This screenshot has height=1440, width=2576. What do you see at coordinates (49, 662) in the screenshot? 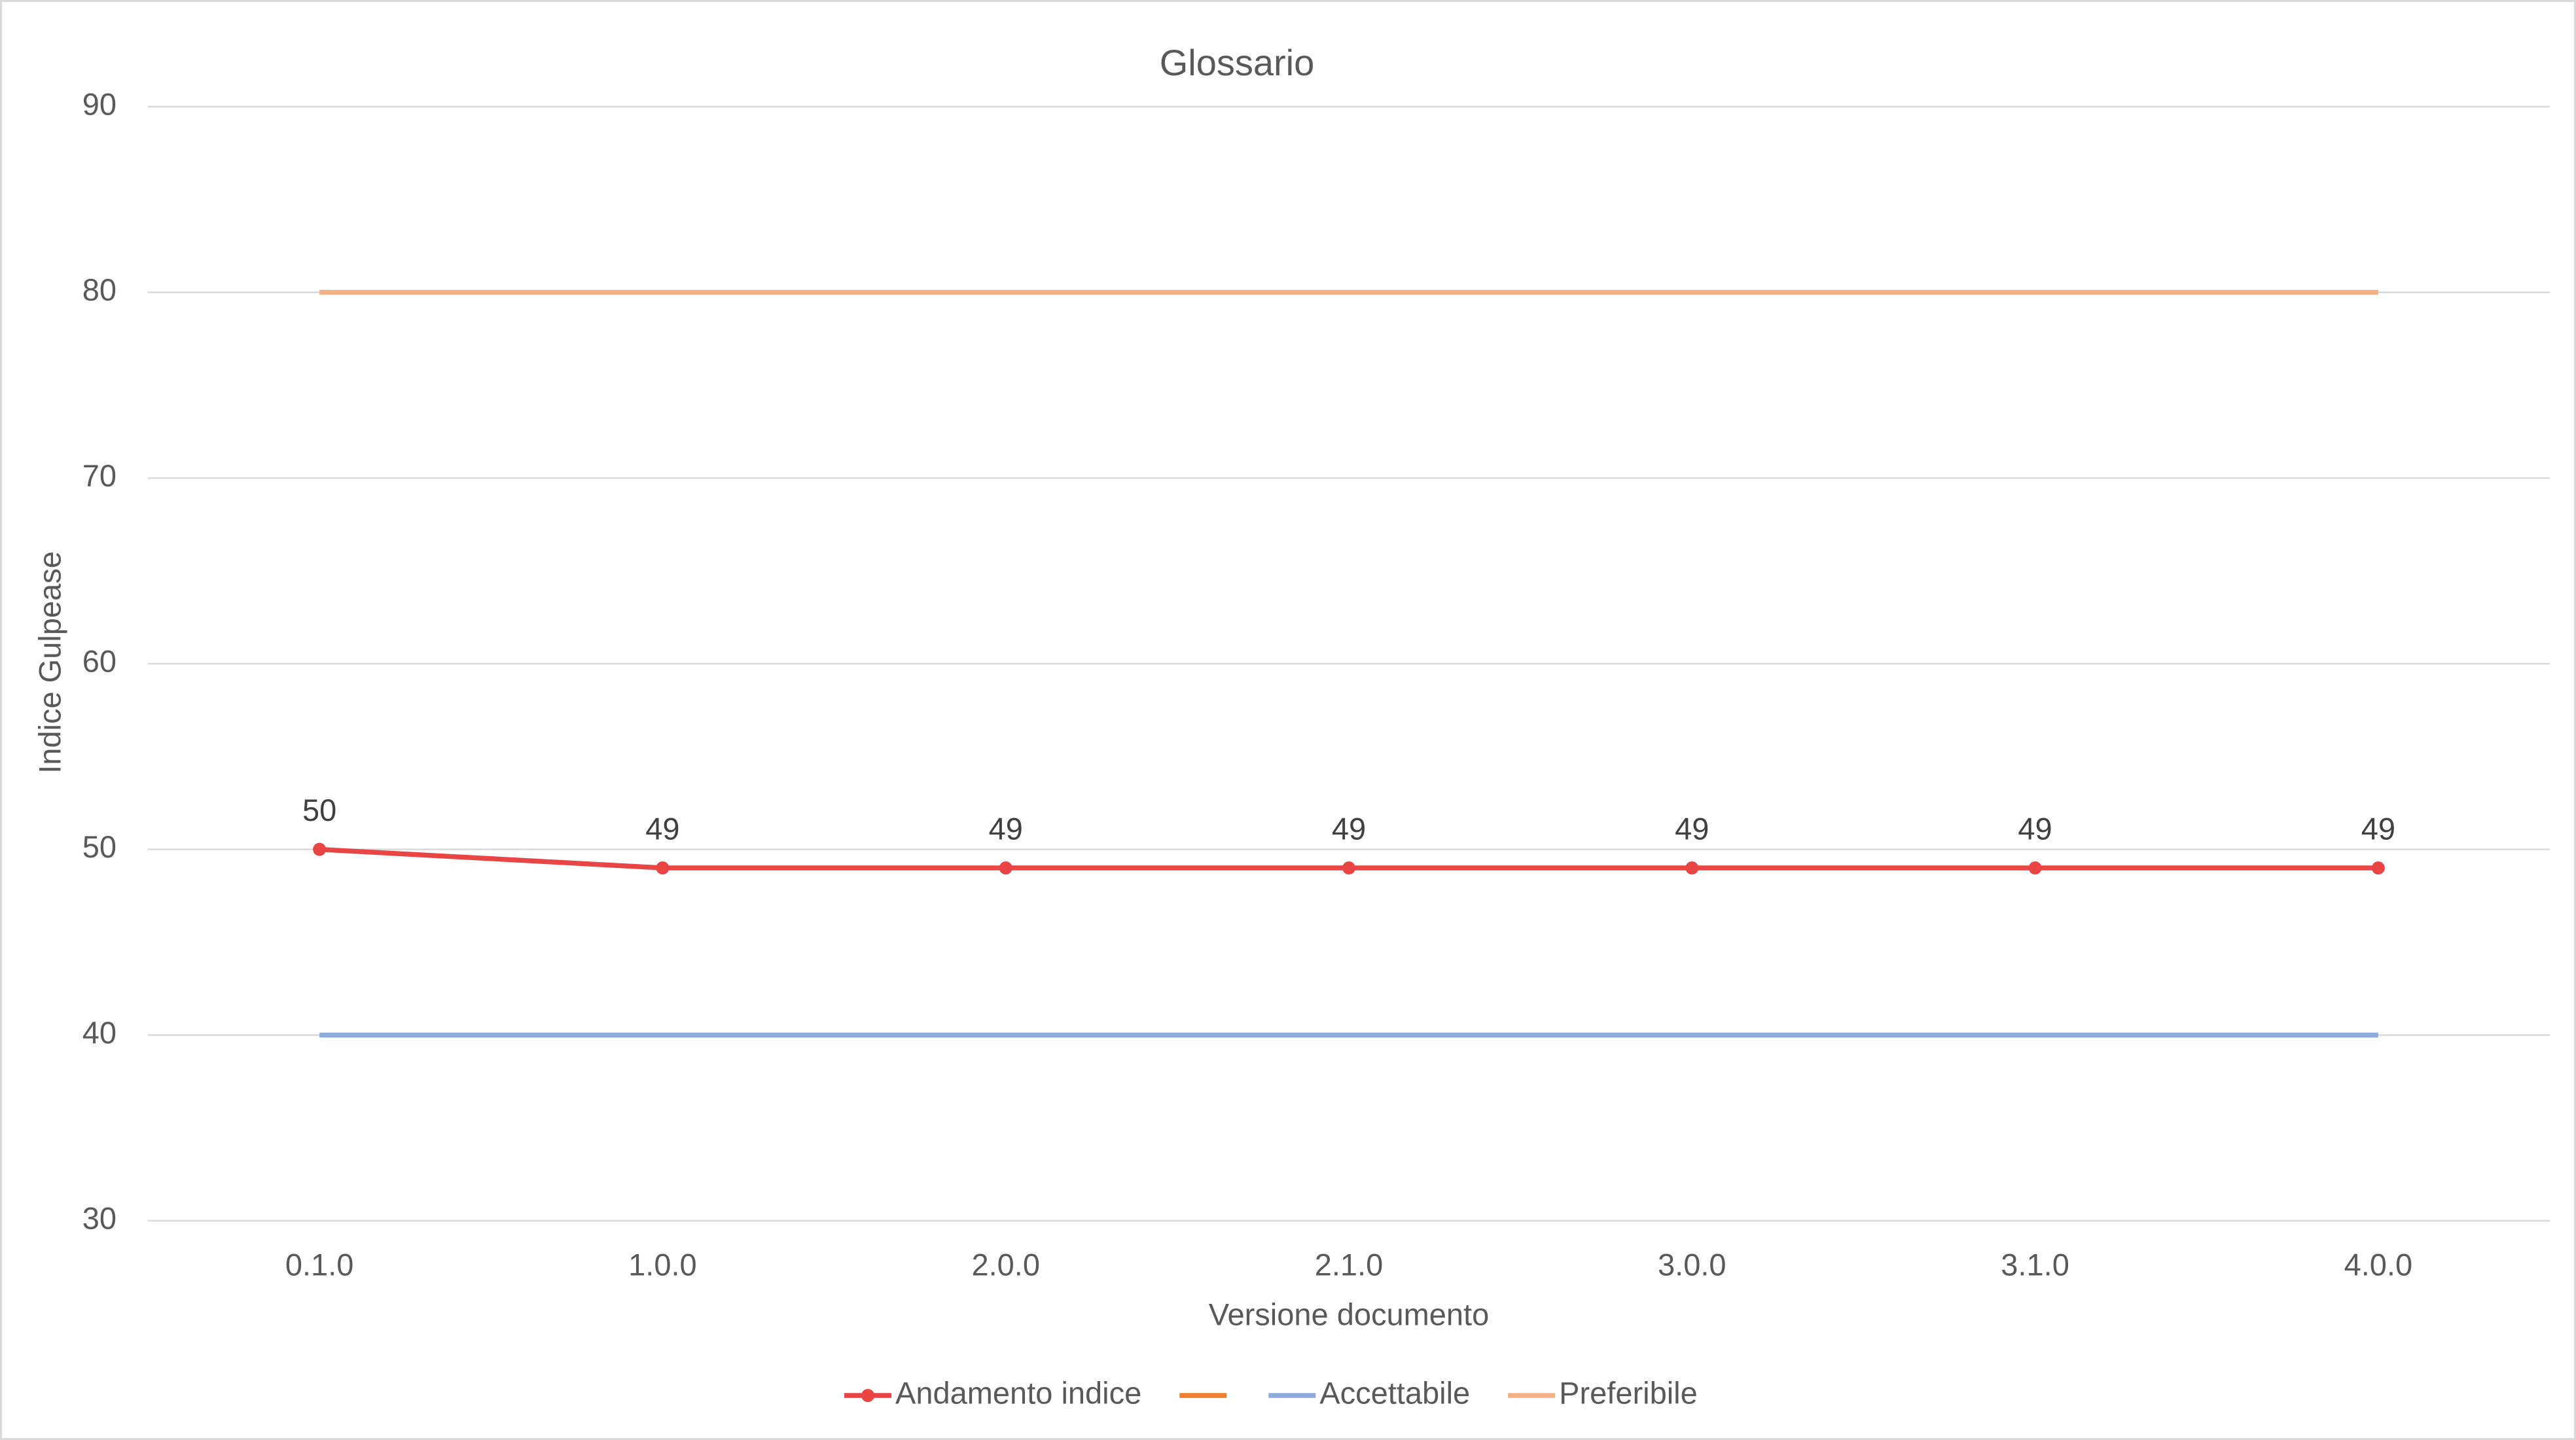
I see `y-axis-title: Indice Gulpease` at bounding box center [49, 662].